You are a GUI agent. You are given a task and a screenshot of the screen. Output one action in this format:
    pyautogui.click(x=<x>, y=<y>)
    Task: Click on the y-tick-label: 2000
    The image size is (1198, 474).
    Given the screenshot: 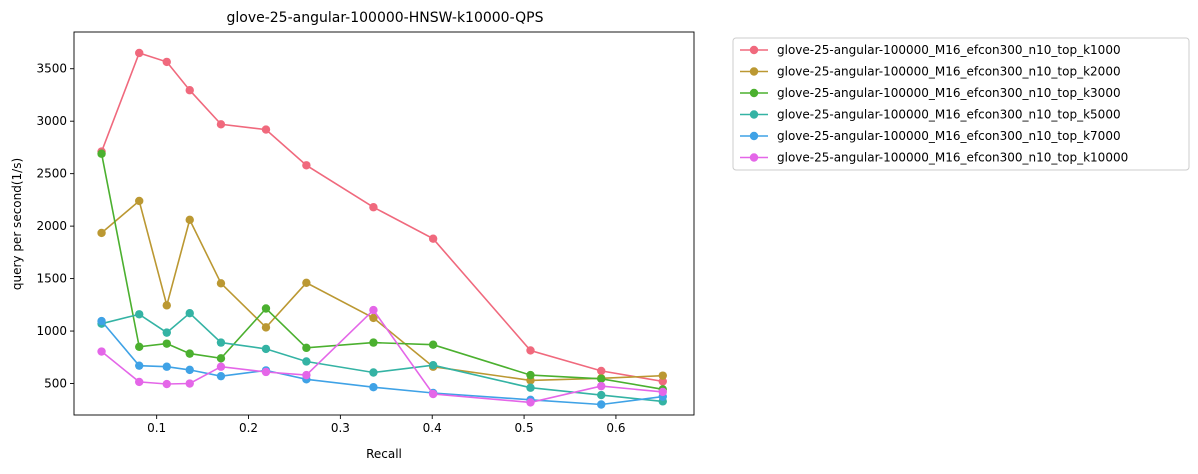 What is the action you would take?
    pyautogui.click(x=51, y=226)
    